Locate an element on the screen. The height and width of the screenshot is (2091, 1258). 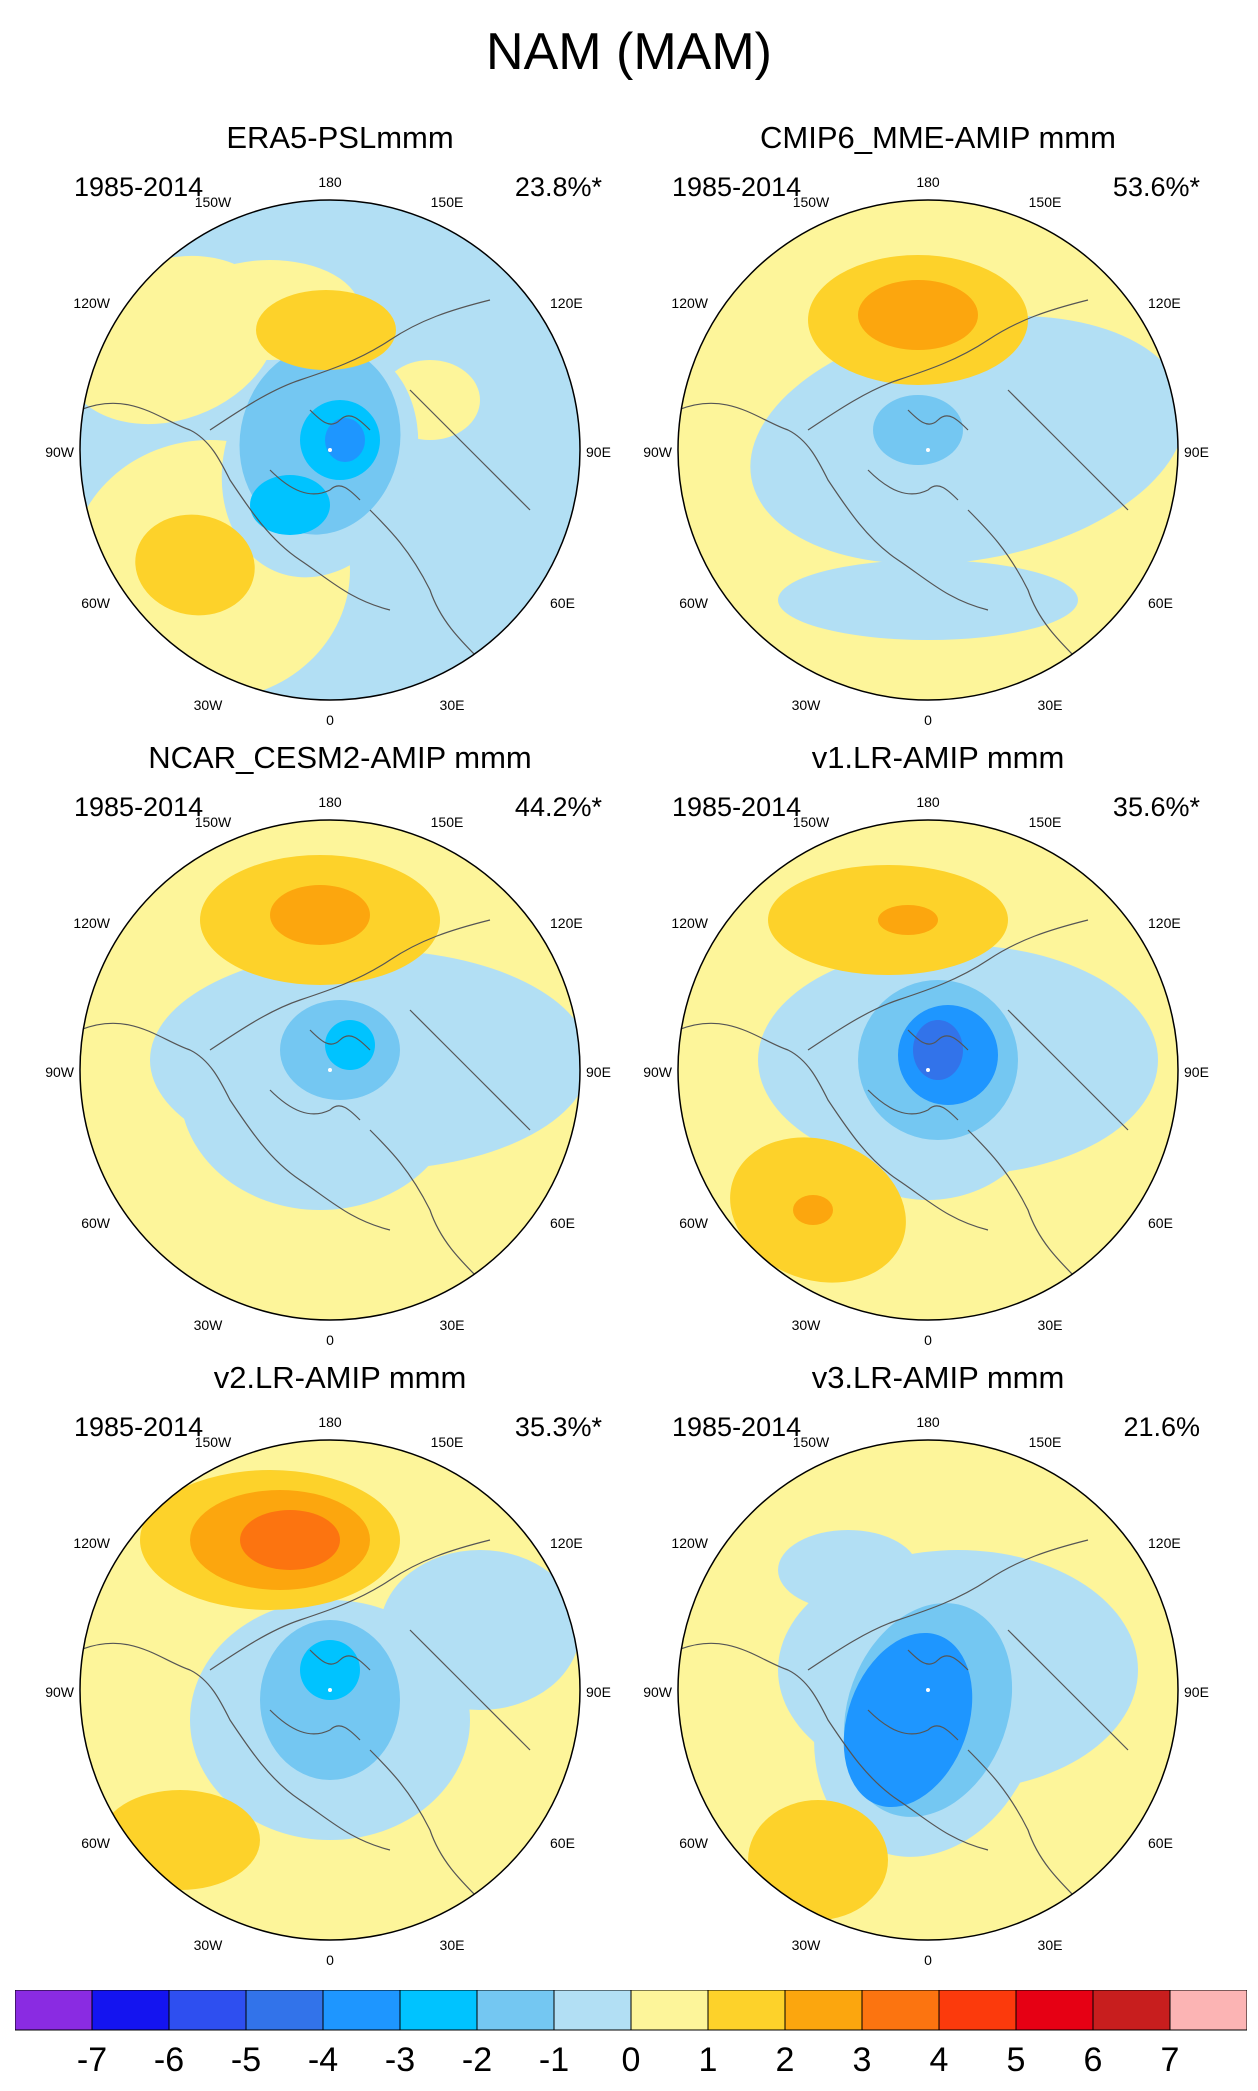
longitude-label: 60E is located at coordinates (562, 603).